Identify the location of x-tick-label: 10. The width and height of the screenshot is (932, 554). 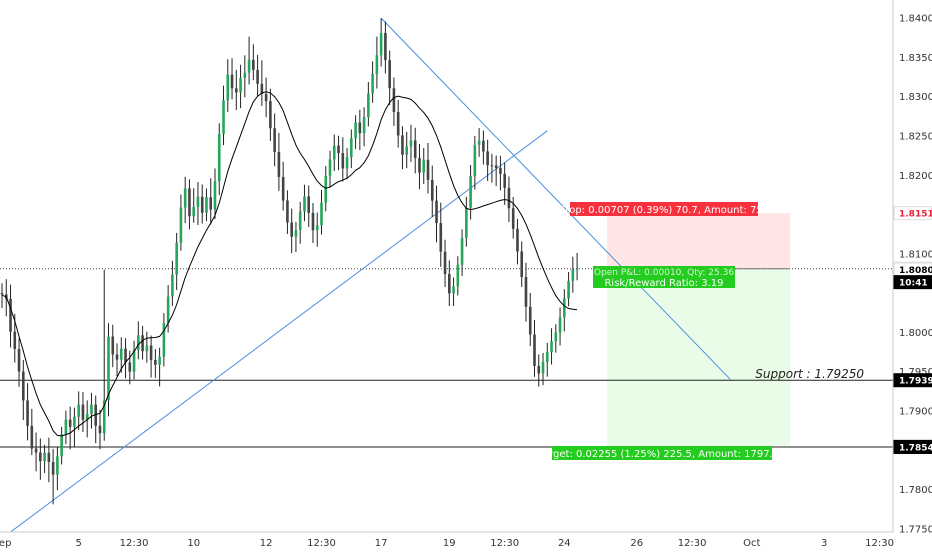
(193, 543).